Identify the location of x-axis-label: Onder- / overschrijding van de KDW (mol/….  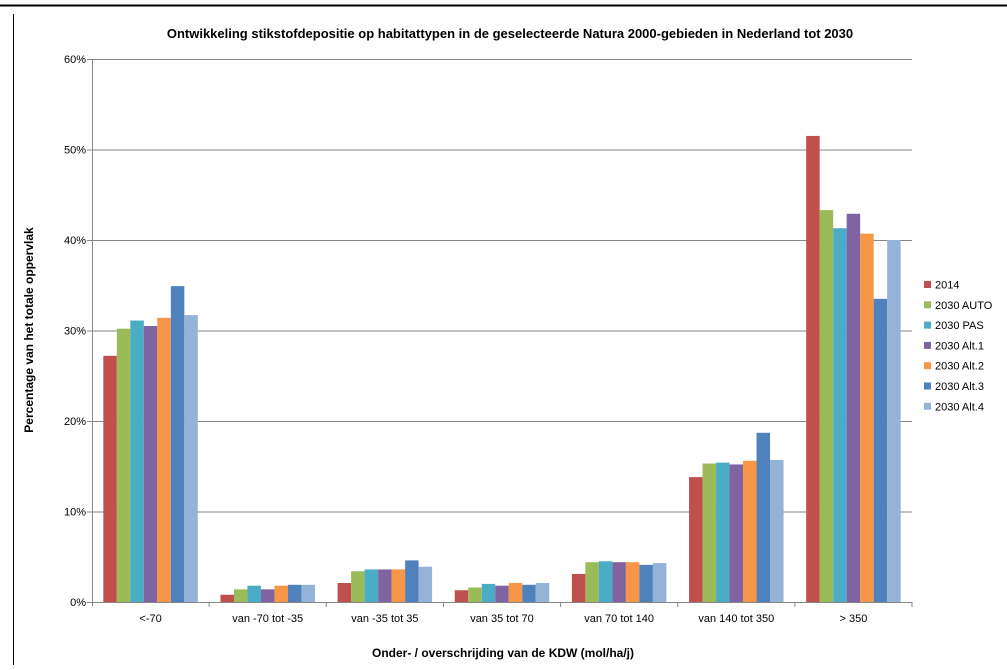
(503, 653).